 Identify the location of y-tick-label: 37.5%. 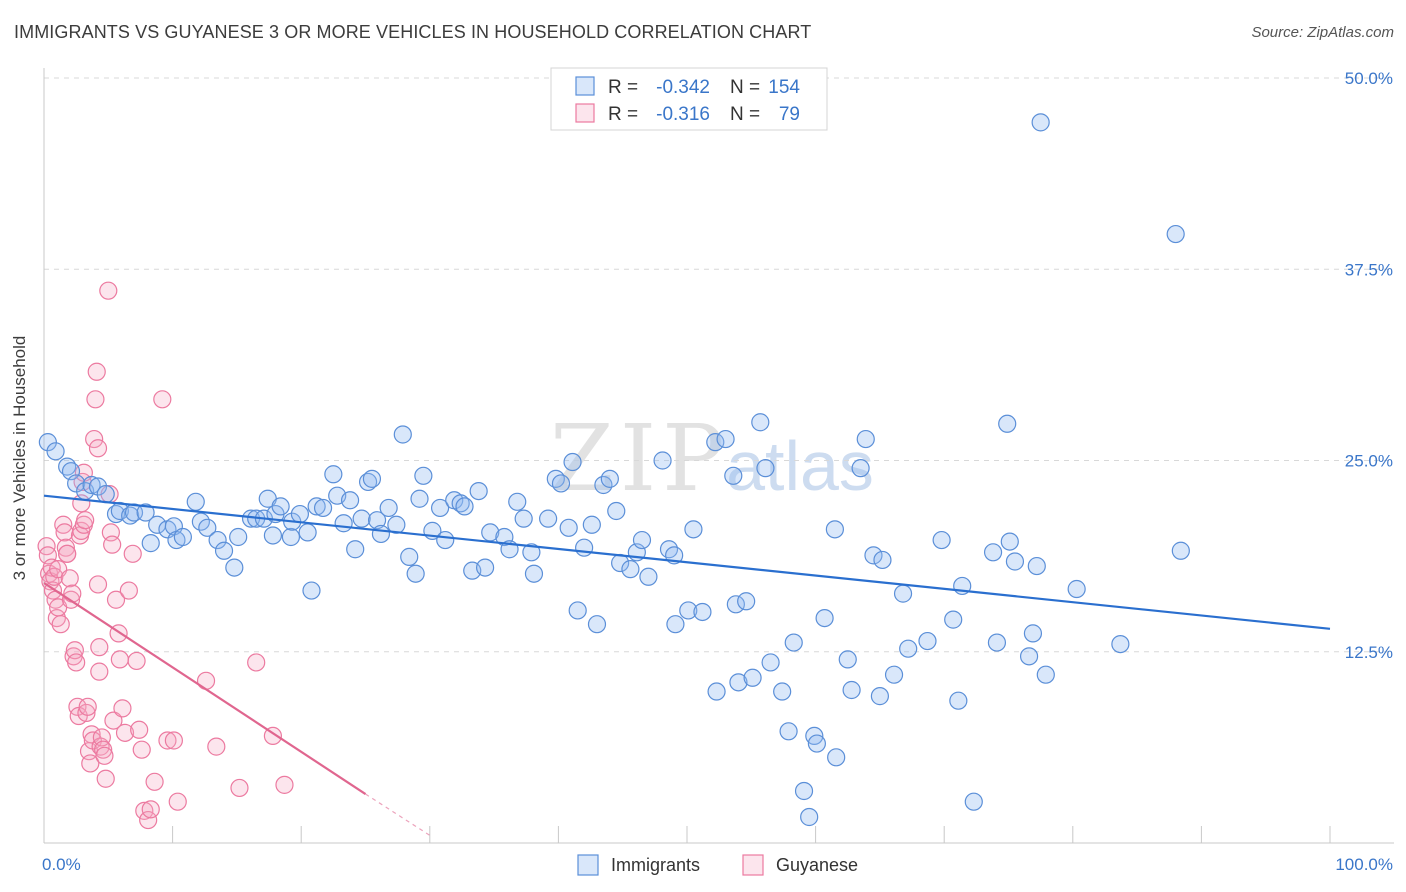
(1369, 269).